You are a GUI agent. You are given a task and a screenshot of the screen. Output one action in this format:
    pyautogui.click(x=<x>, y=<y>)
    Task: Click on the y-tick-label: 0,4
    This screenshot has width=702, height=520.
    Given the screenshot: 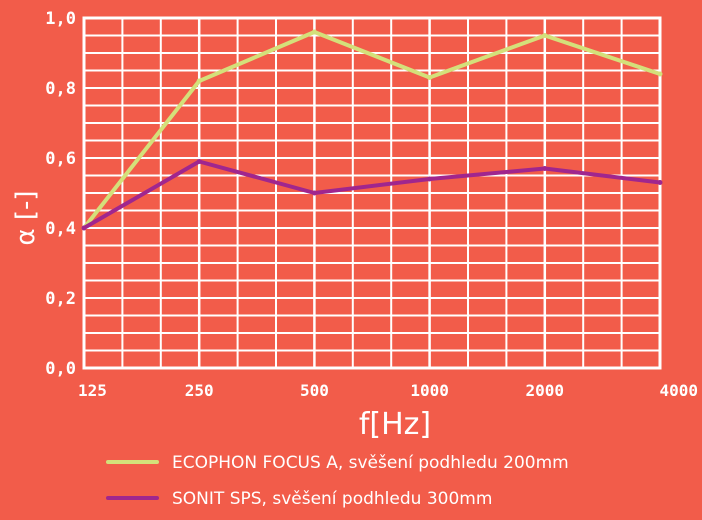 What is the action you would take?
    pyautogui.click(x=60, y=229)
    